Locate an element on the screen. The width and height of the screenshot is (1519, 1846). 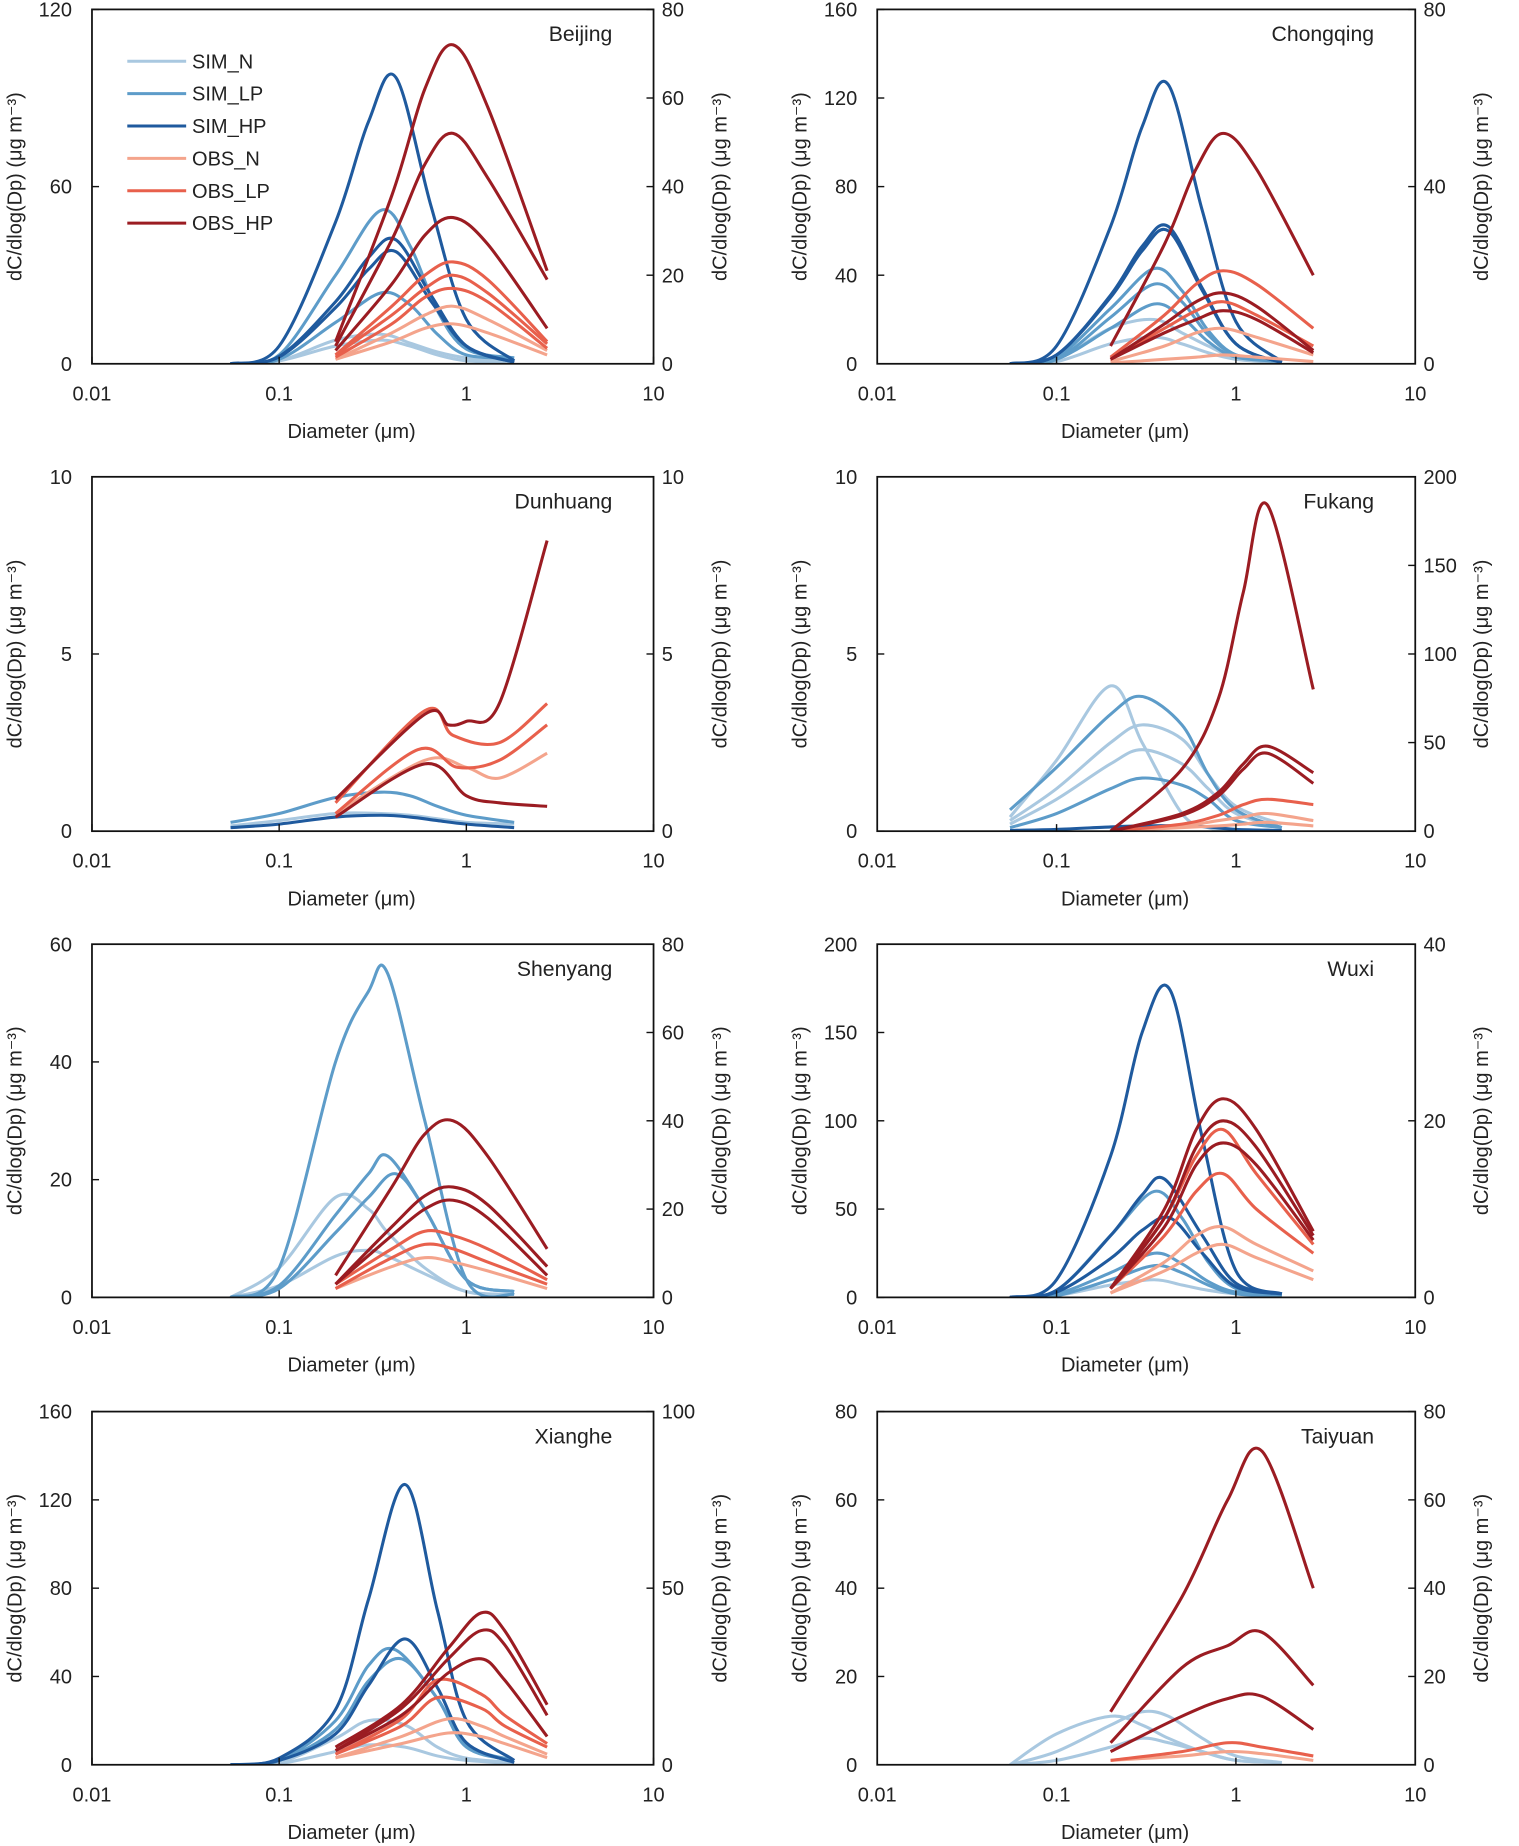
y2-tick-label: 50 is located at coordinates (1434, 744).